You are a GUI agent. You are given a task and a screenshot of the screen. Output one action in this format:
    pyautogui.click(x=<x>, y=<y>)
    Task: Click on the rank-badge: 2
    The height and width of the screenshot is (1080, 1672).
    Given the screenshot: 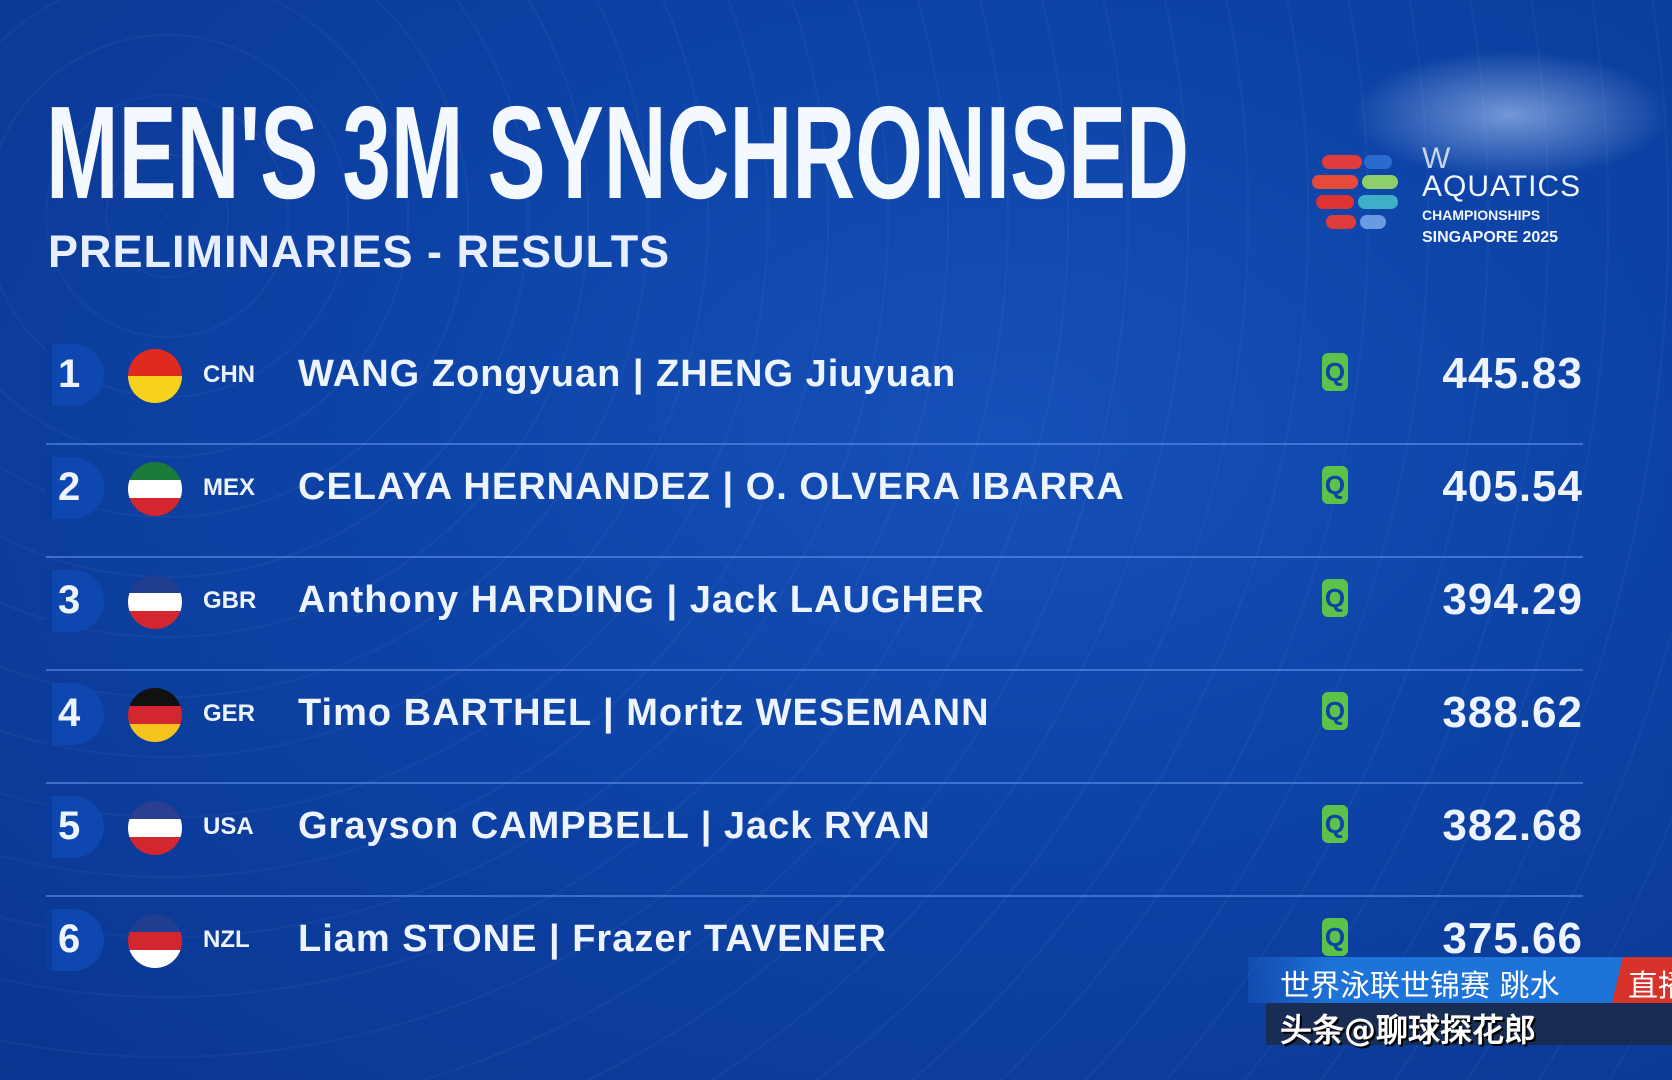 What is the action you would take?
    pyautogui.click(x=75, y=488)
    